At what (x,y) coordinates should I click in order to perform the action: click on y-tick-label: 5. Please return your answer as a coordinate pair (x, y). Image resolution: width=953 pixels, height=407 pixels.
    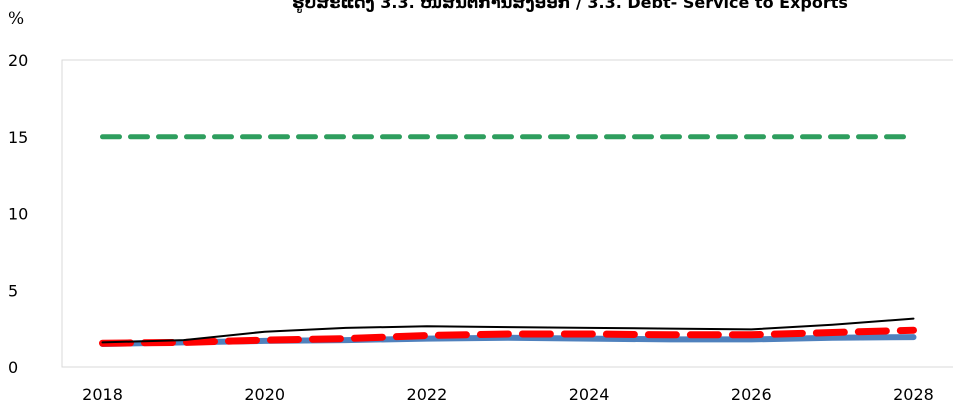
    Looking at the image, I should click on (13, 290).